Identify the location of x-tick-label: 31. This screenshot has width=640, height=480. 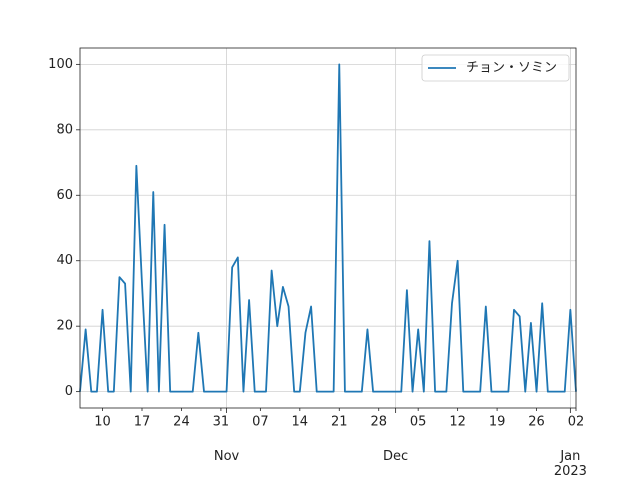
(221, 422).